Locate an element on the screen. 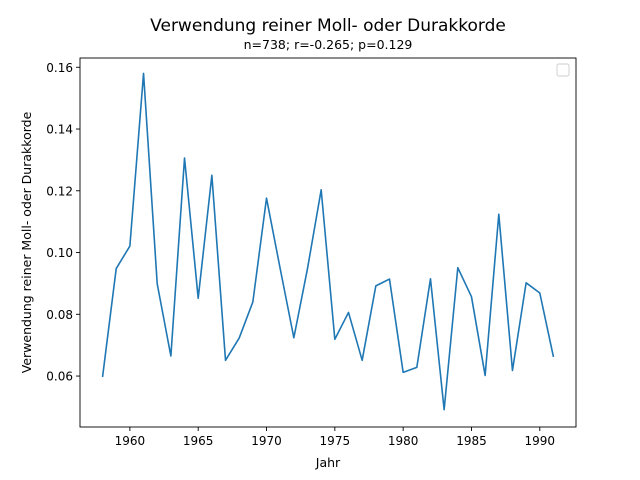 The image size is (640, 480). x-tick-label: 1990 is located at coordinates (540, 441).